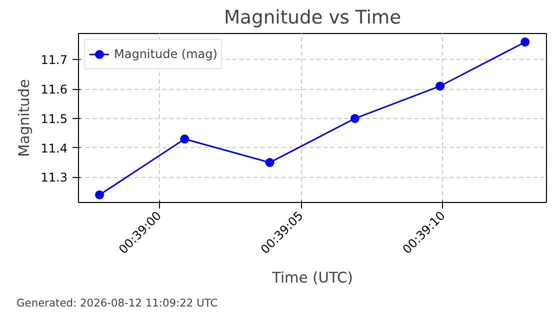 This screenshot has width=560, height=314. Describe the element at coordinates (24, 118) in the screenshot. I see `y-axis-title: Magnitude` at that location.